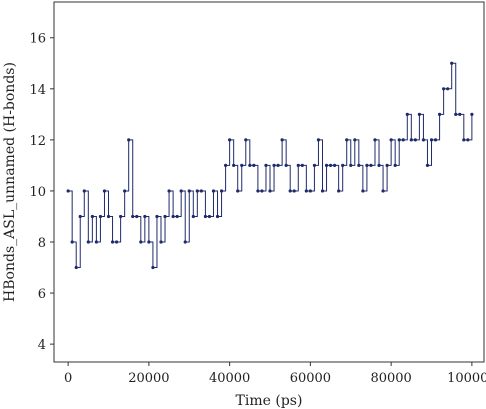 The width and height of the screenshot is (486, 409). Describe the element at coordinates (229, 378) in the screenshot. I see `x-tick-label: 40000` at that location.